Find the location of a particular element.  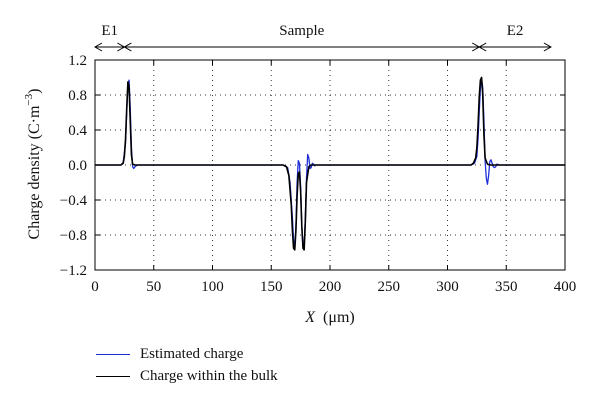

region-label: E2 is located at coordinates (515, 31).